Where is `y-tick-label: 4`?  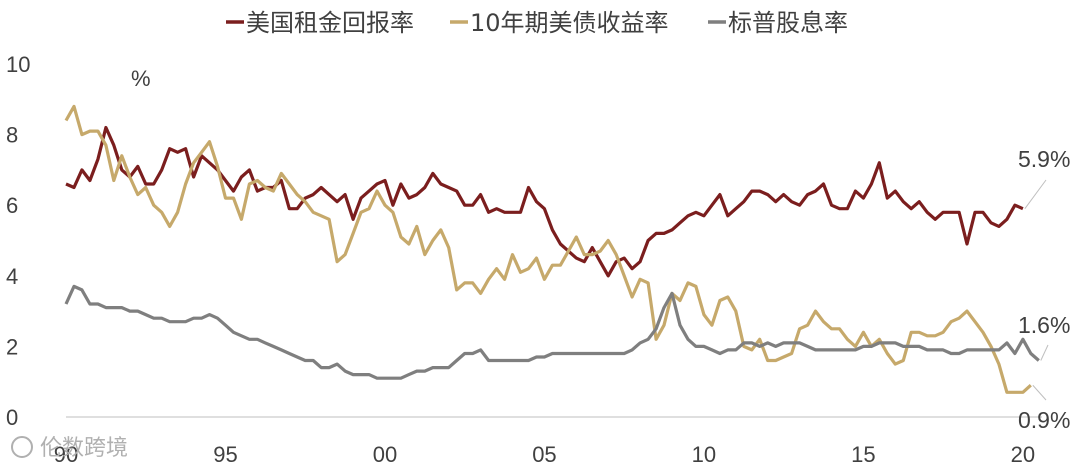 y-tick-label: 4 is located at coordinates (12, 276).